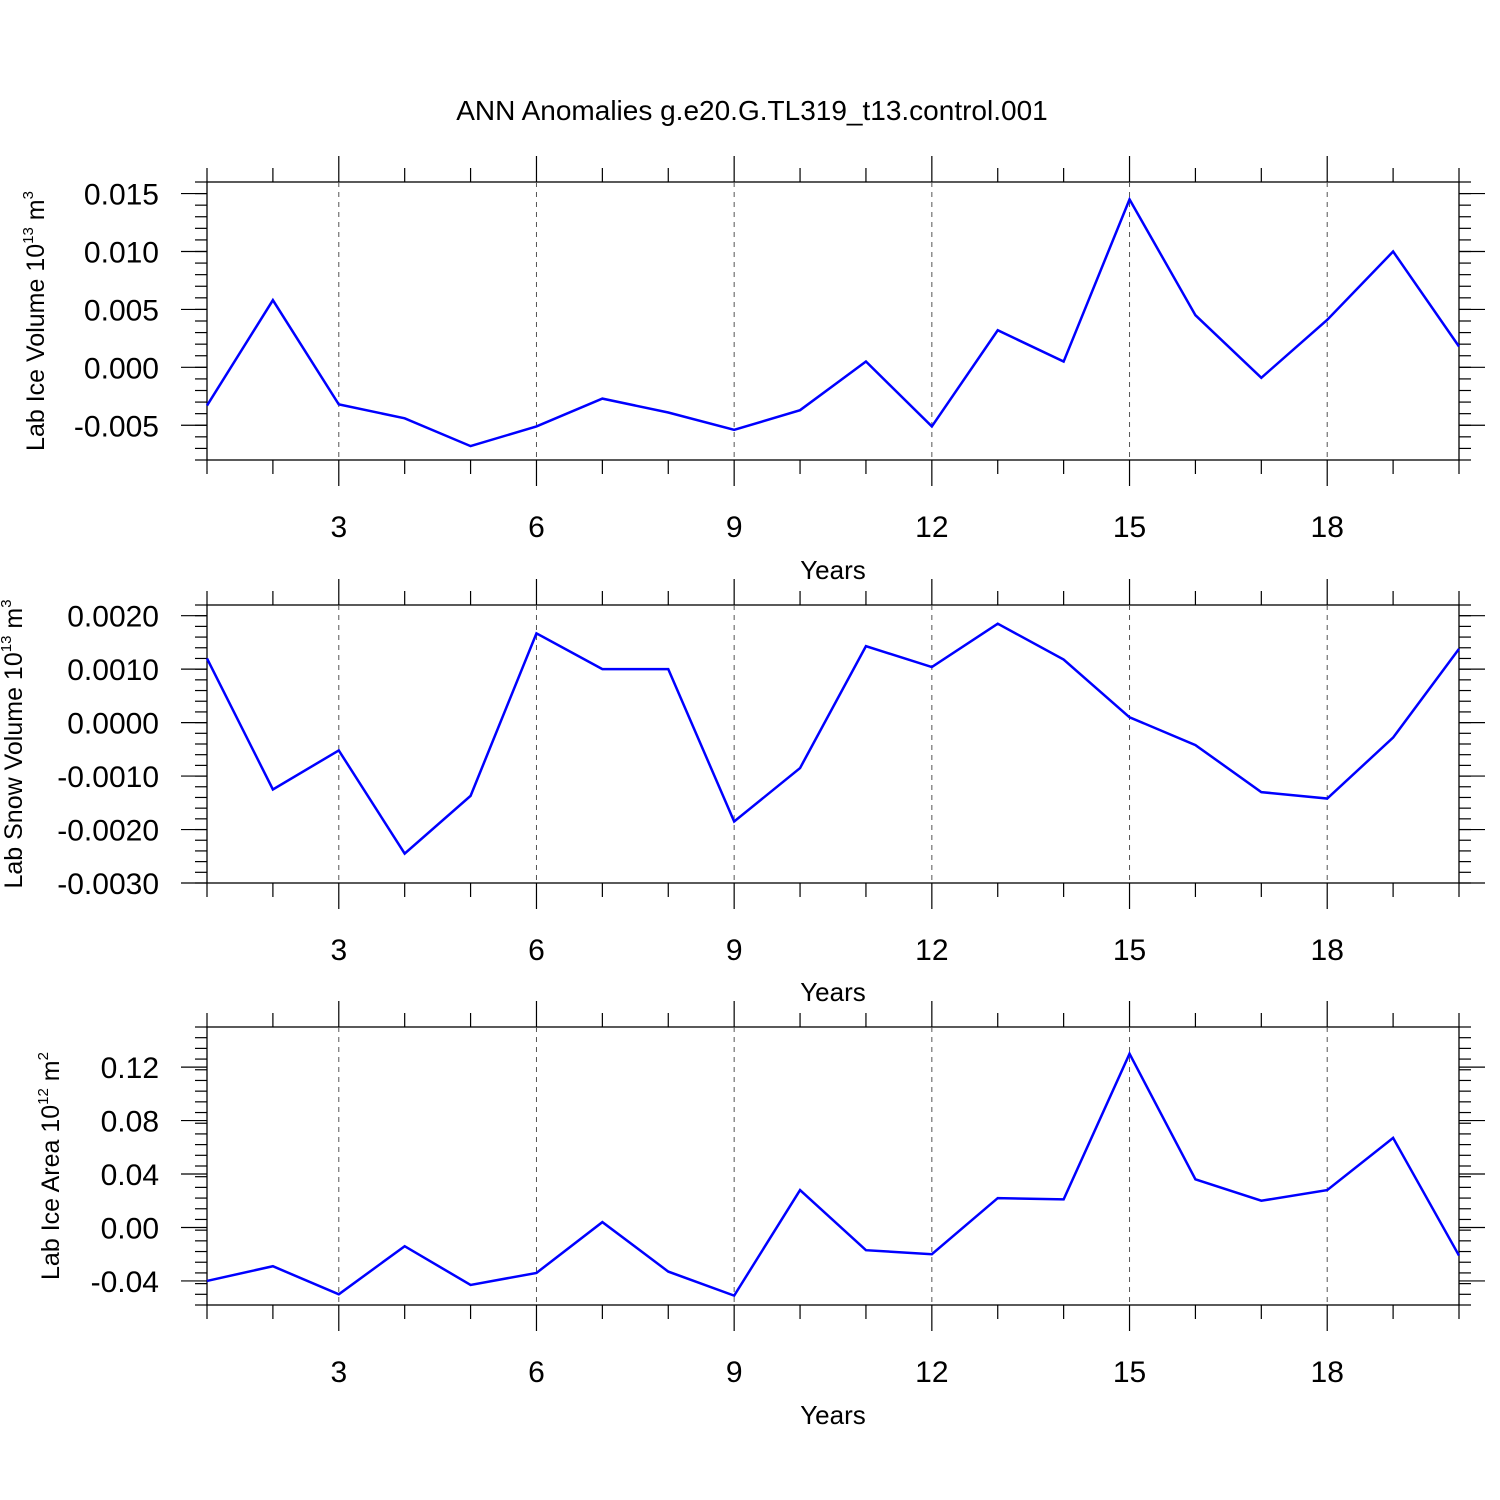 The image size is (1500, 1500). Describe the element at coordinates (108, 751) in the screenshot. I see `y-tick-labels: -0.0030 -0.0020 -0.0010 0.0000 0.0010 0.0020` at that location.